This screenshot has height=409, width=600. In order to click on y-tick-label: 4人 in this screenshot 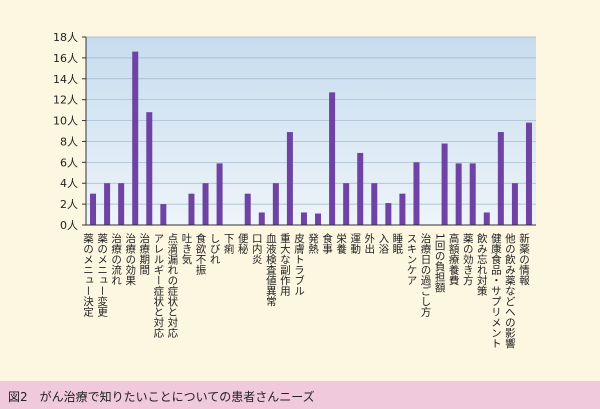, I will do `click(69, 183)`.